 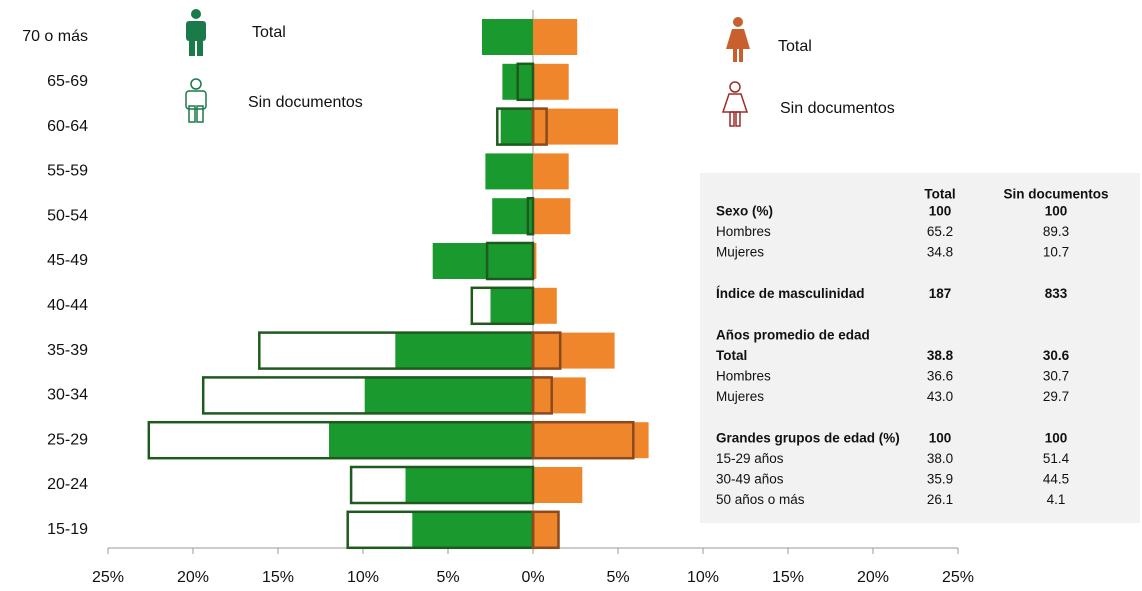 What do you see at coordinates (939, 194) in the screenshot?
I see `table-header: Total` at bounding box center [939, 194].